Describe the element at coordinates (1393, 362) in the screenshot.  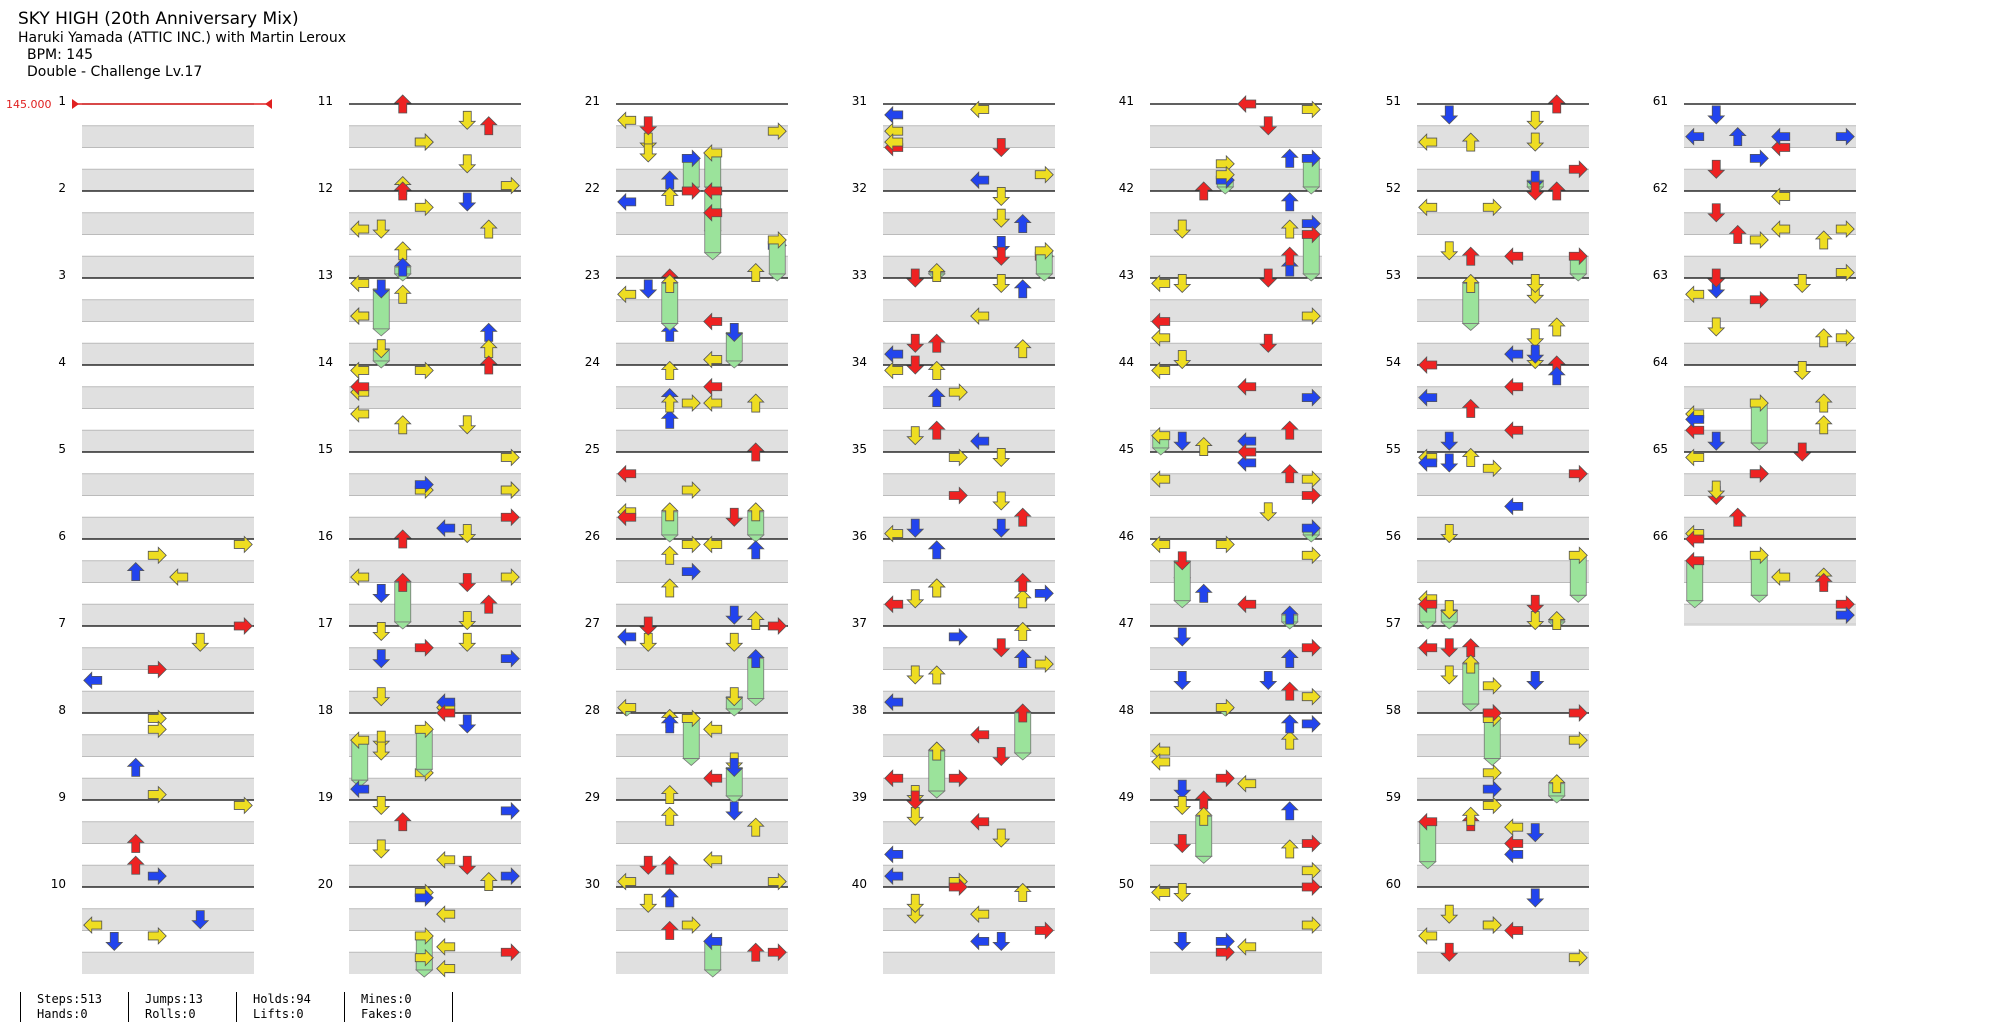
I see `measure-number: 54` at that location.